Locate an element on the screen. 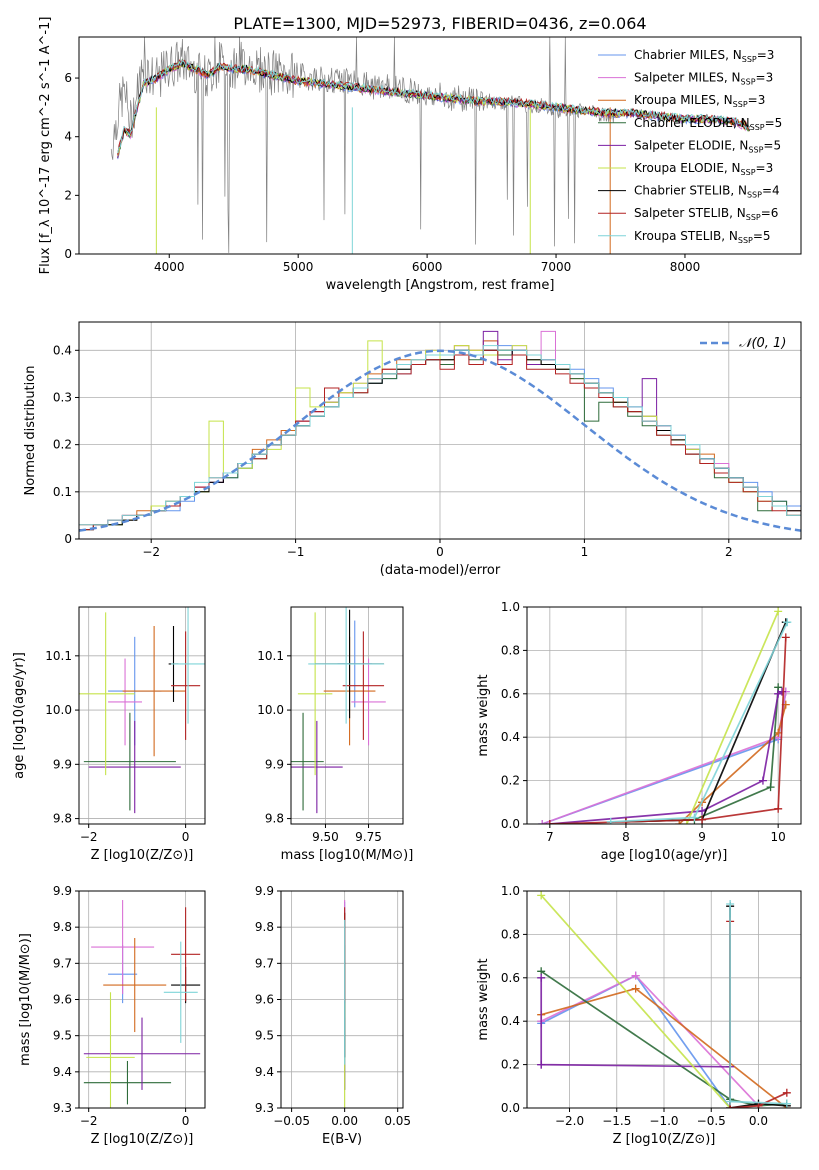 This screenshot has height=1170, width=819. legend-label: 𝒩(0, 1) is located at coordinates (762, 343).